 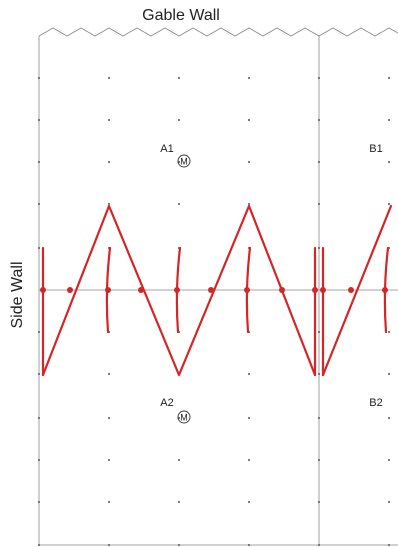 What do you see at coordinates (181, 15) in the screenshot?
I see `gable-wall-label: Gable Wall` at bounding box center [181, 15].